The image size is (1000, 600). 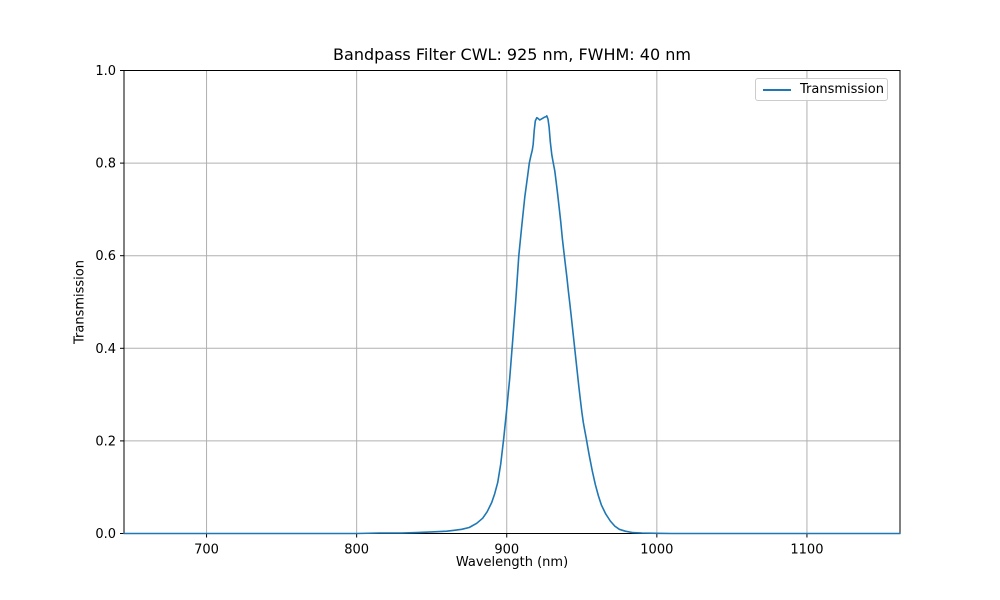 I want to click on y-tick-label: 1.0, so click(x=105, y=71).